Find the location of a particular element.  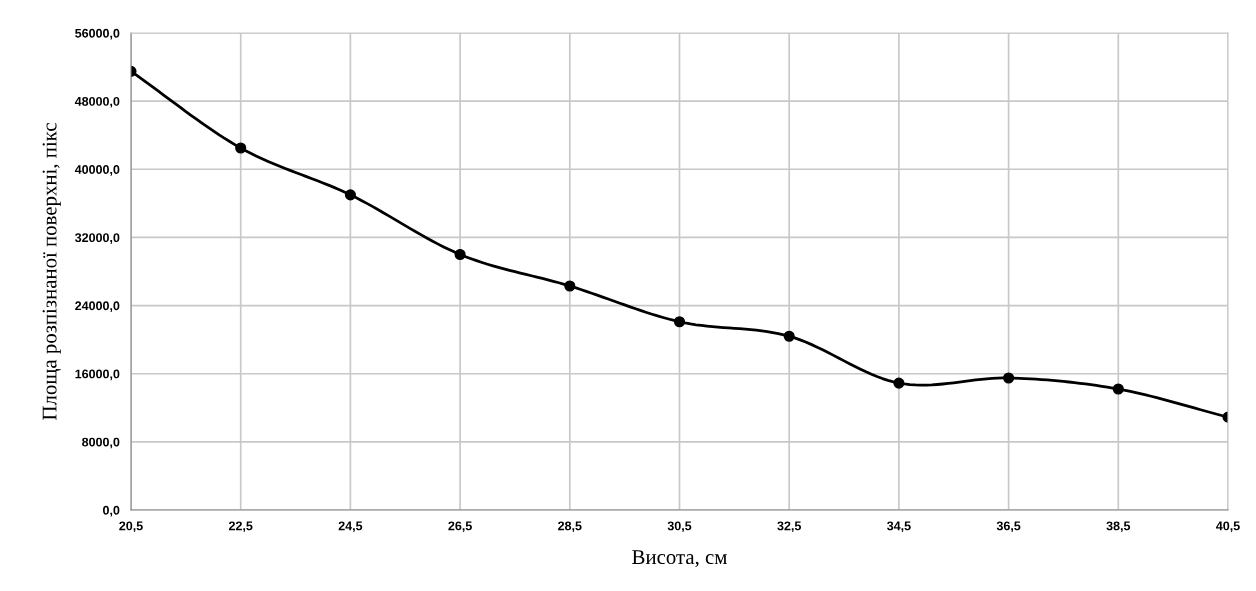

x-tick-label: 24,5 is located at coordinates (350, 527).